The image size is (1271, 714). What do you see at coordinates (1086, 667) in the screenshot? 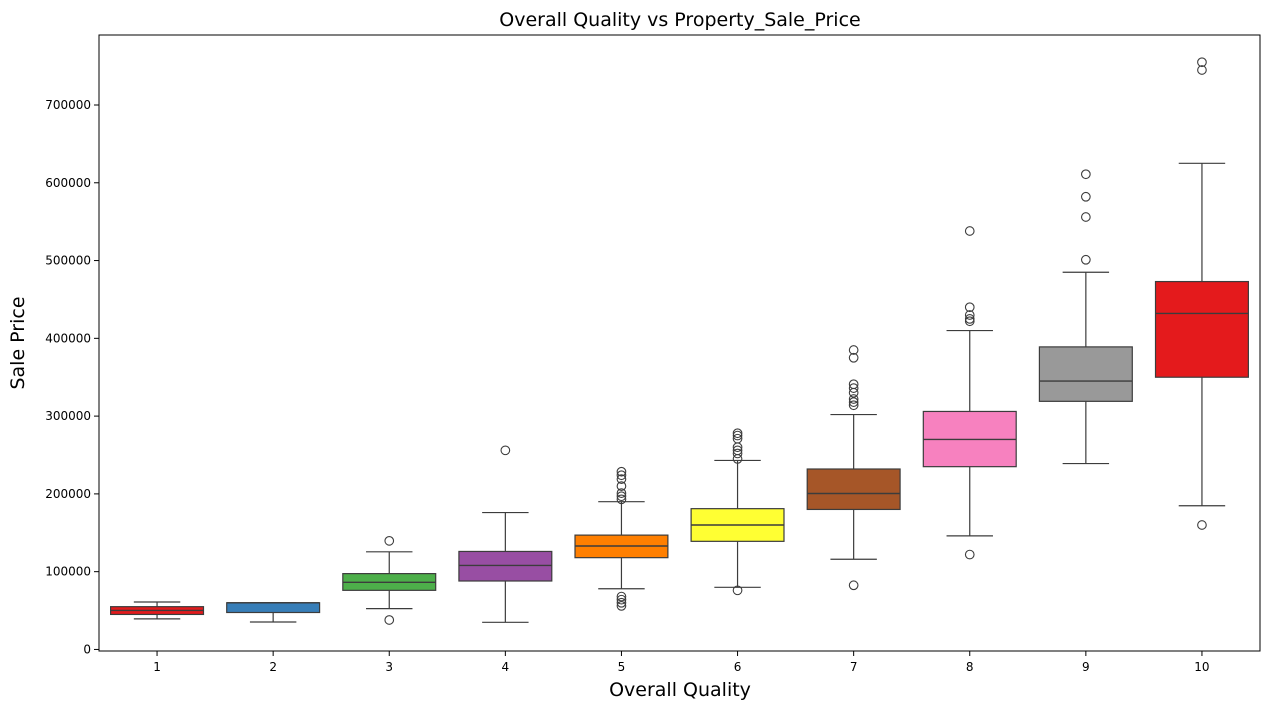
I see `x-tick-label: 9` at bounding box center [1086, 667].